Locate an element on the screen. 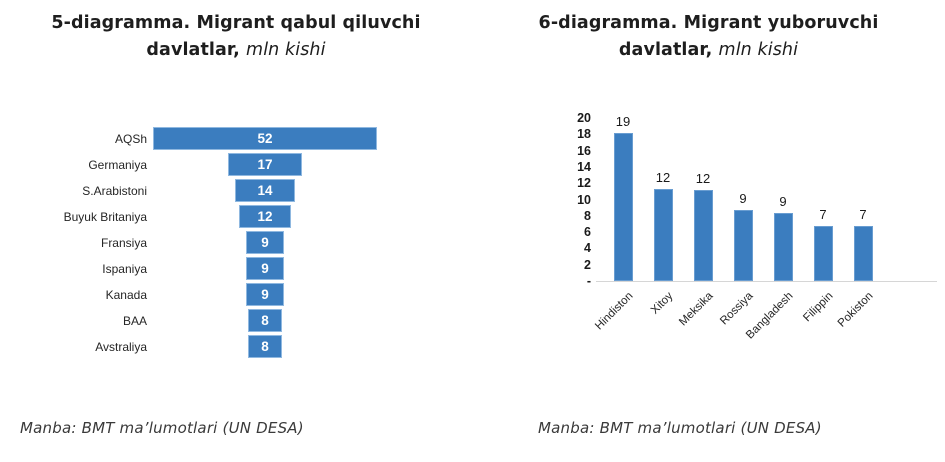  category-label: Kanada is located at coordinates (126, 295).